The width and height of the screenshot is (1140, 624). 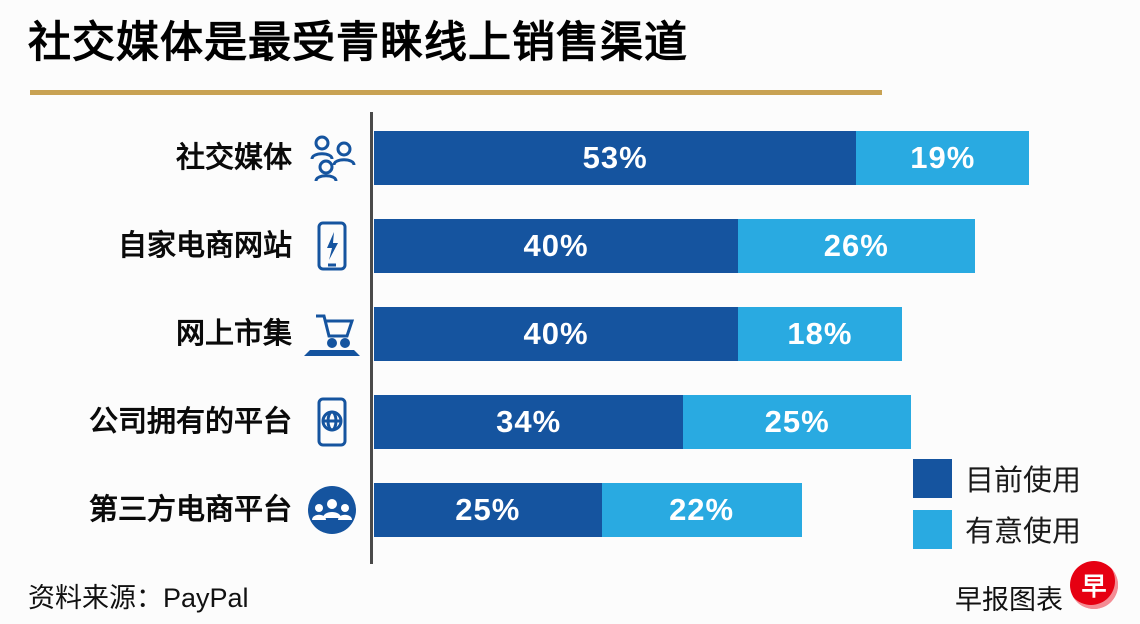 I want to click on bar-value-label: 34%, so click(x=529, y=421).